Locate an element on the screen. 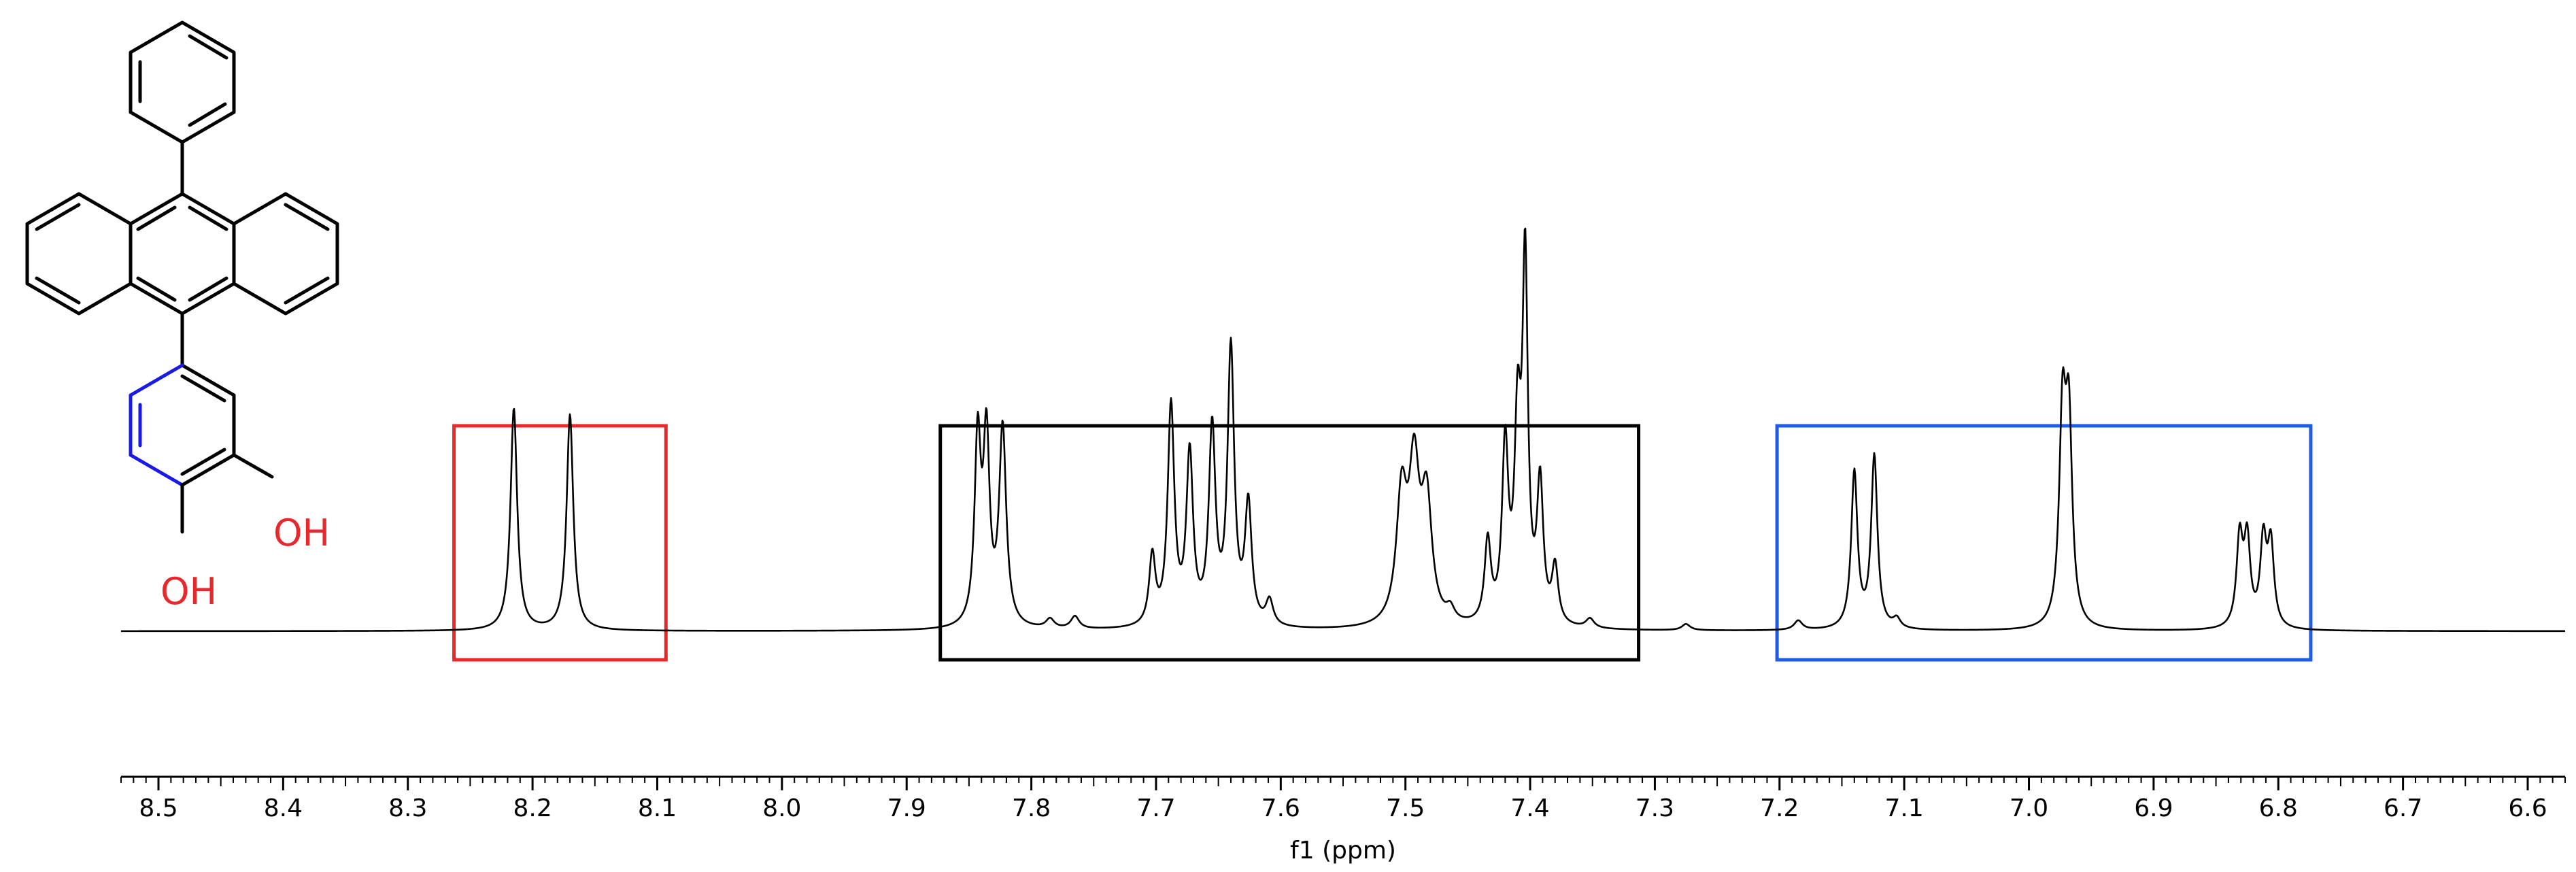 The height and width of the screenshot is (872, 2576). tick-label: 8.4 is located at coordinates (283, 808).